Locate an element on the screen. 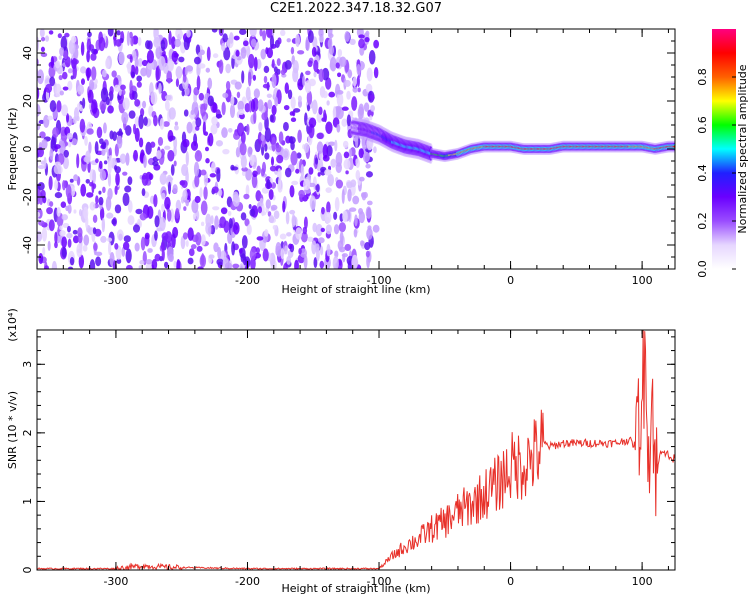 This screenshot has width=750, height=600. spectrogram-x-tick-label: -100 is located at coordinates (379, 280).